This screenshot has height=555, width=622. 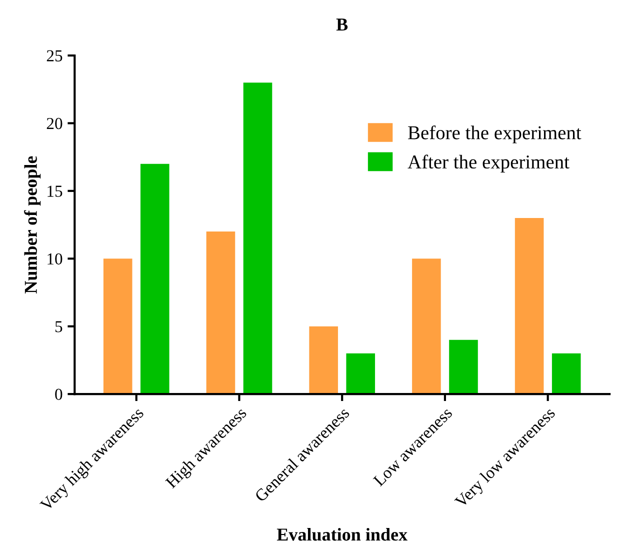 I want to click on y-tick-label: 5, so click(x=58, y=326).